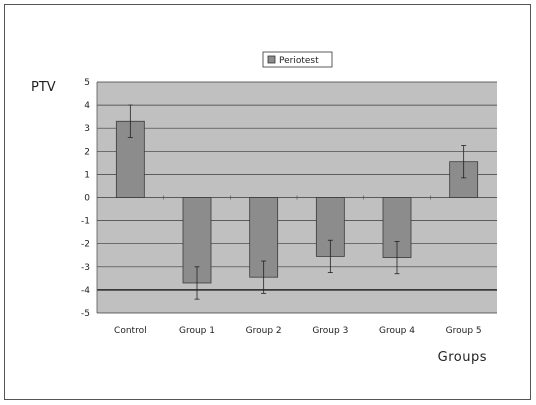  What do you see at coordinates (197, 331) in the screenshot?
I see `x-tick-label: Group 1` at bounding box center [197, 331].